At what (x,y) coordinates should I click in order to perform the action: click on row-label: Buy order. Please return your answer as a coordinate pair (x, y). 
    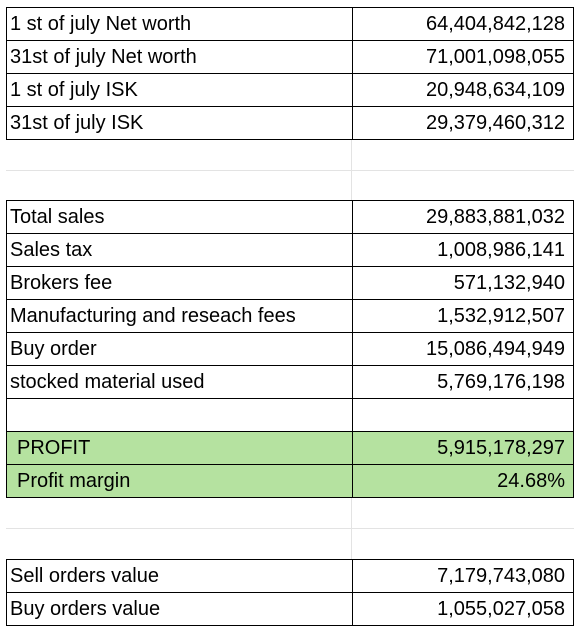
    Looking at the image, I should click on (179, 349).